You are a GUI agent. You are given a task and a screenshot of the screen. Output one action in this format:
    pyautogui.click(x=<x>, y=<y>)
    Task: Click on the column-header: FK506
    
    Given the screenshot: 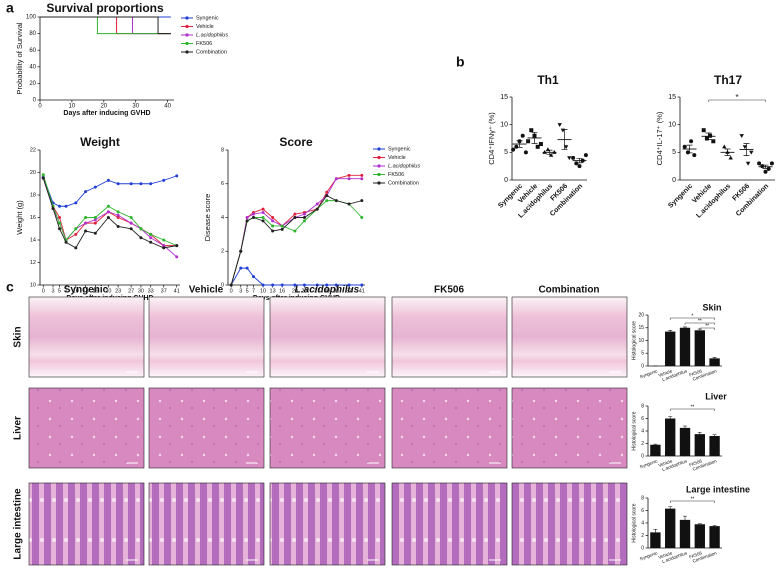 What is the action you would take?
    pyautogui.click(x=449, y=290)
    